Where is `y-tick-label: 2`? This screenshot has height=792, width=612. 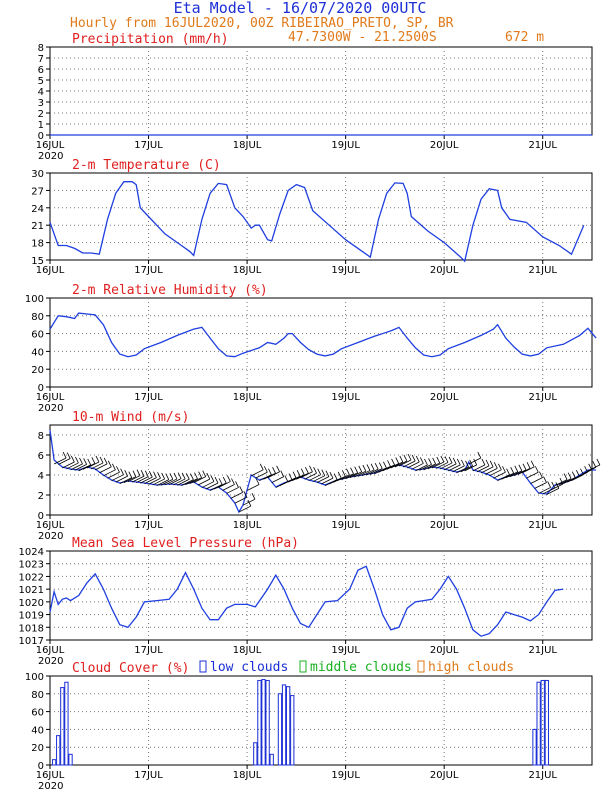
y-tick-label: 2 is located at coordinates (41, 114).